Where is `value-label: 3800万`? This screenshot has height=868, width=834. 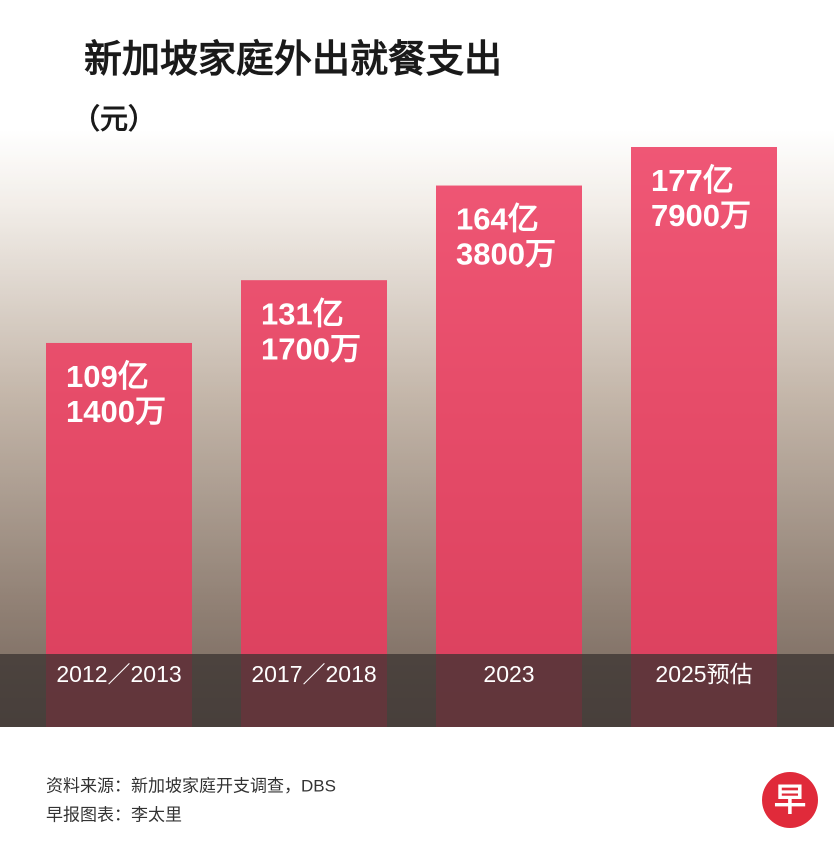
value-label: 3800万 is located at coordinates (506, 254).